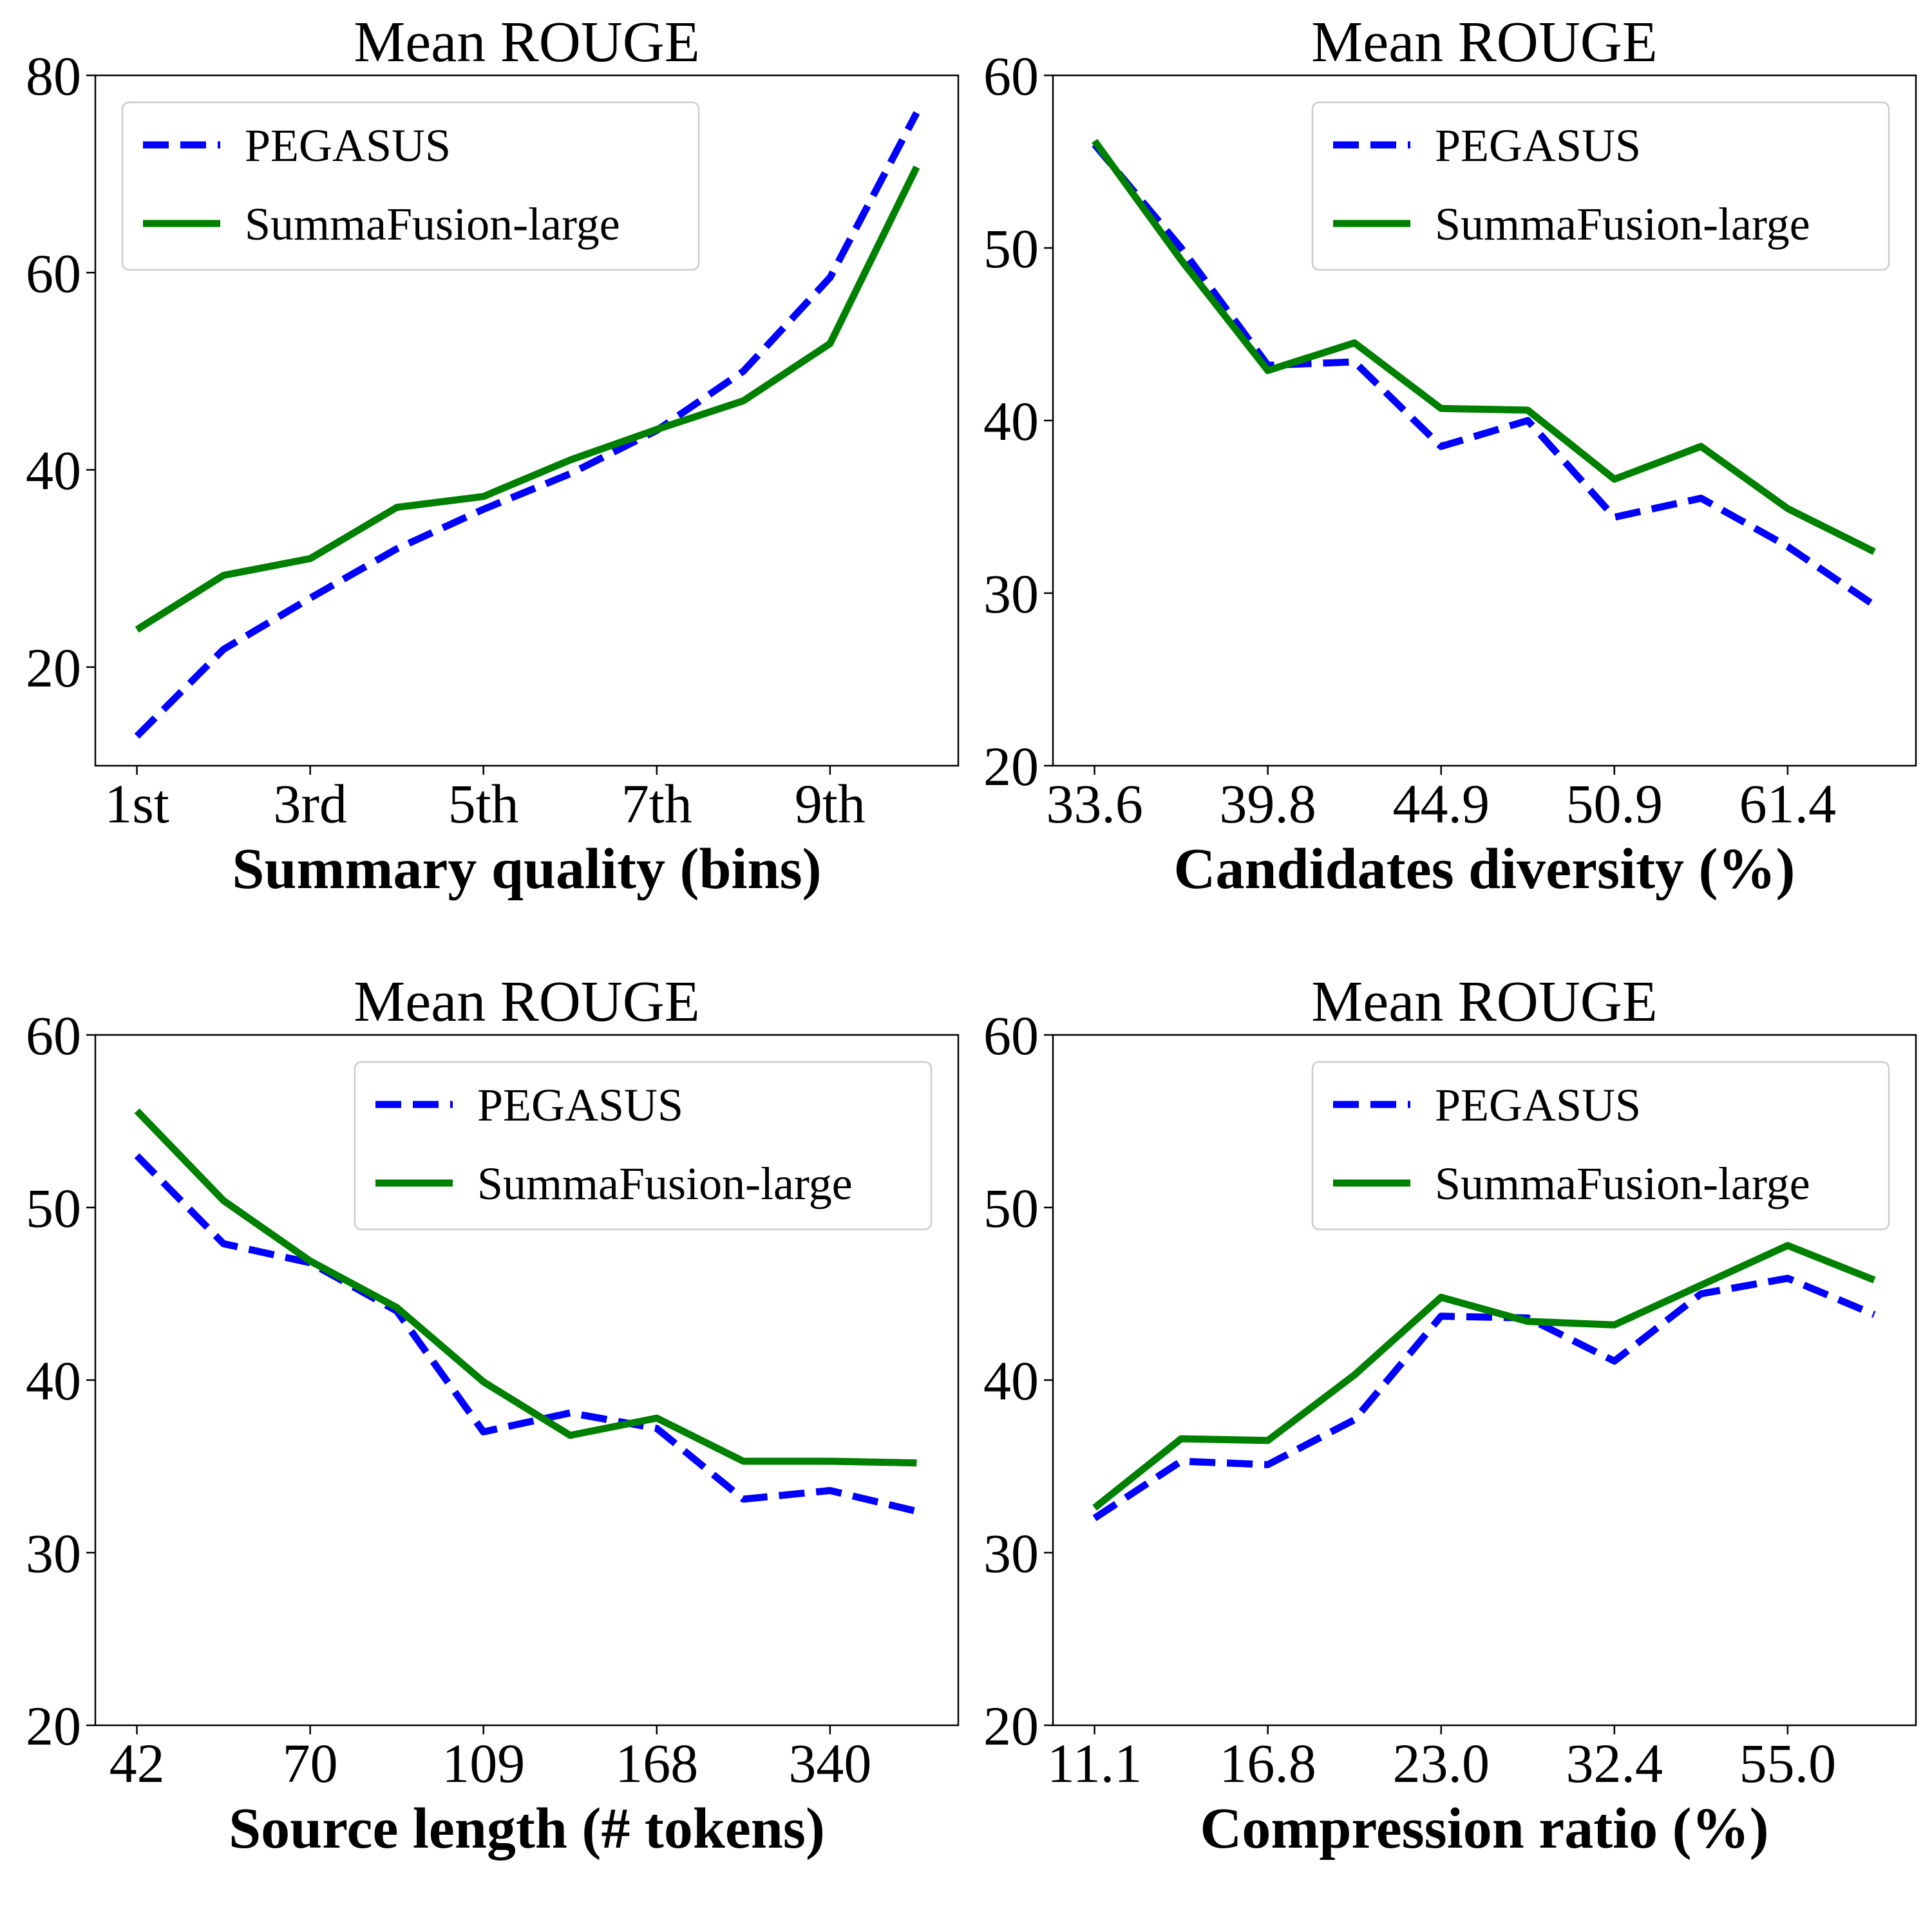 Image resolution: width=1932 pixels, height=1932 pixels. I want to click on x-tick-label: 109, so click(483, 1763).